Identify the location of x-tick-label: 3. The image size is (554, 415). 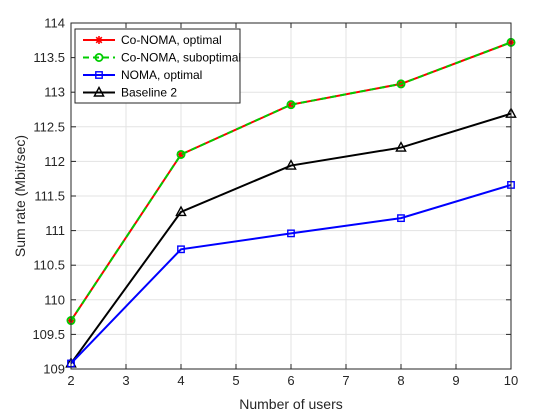
(125, 380).